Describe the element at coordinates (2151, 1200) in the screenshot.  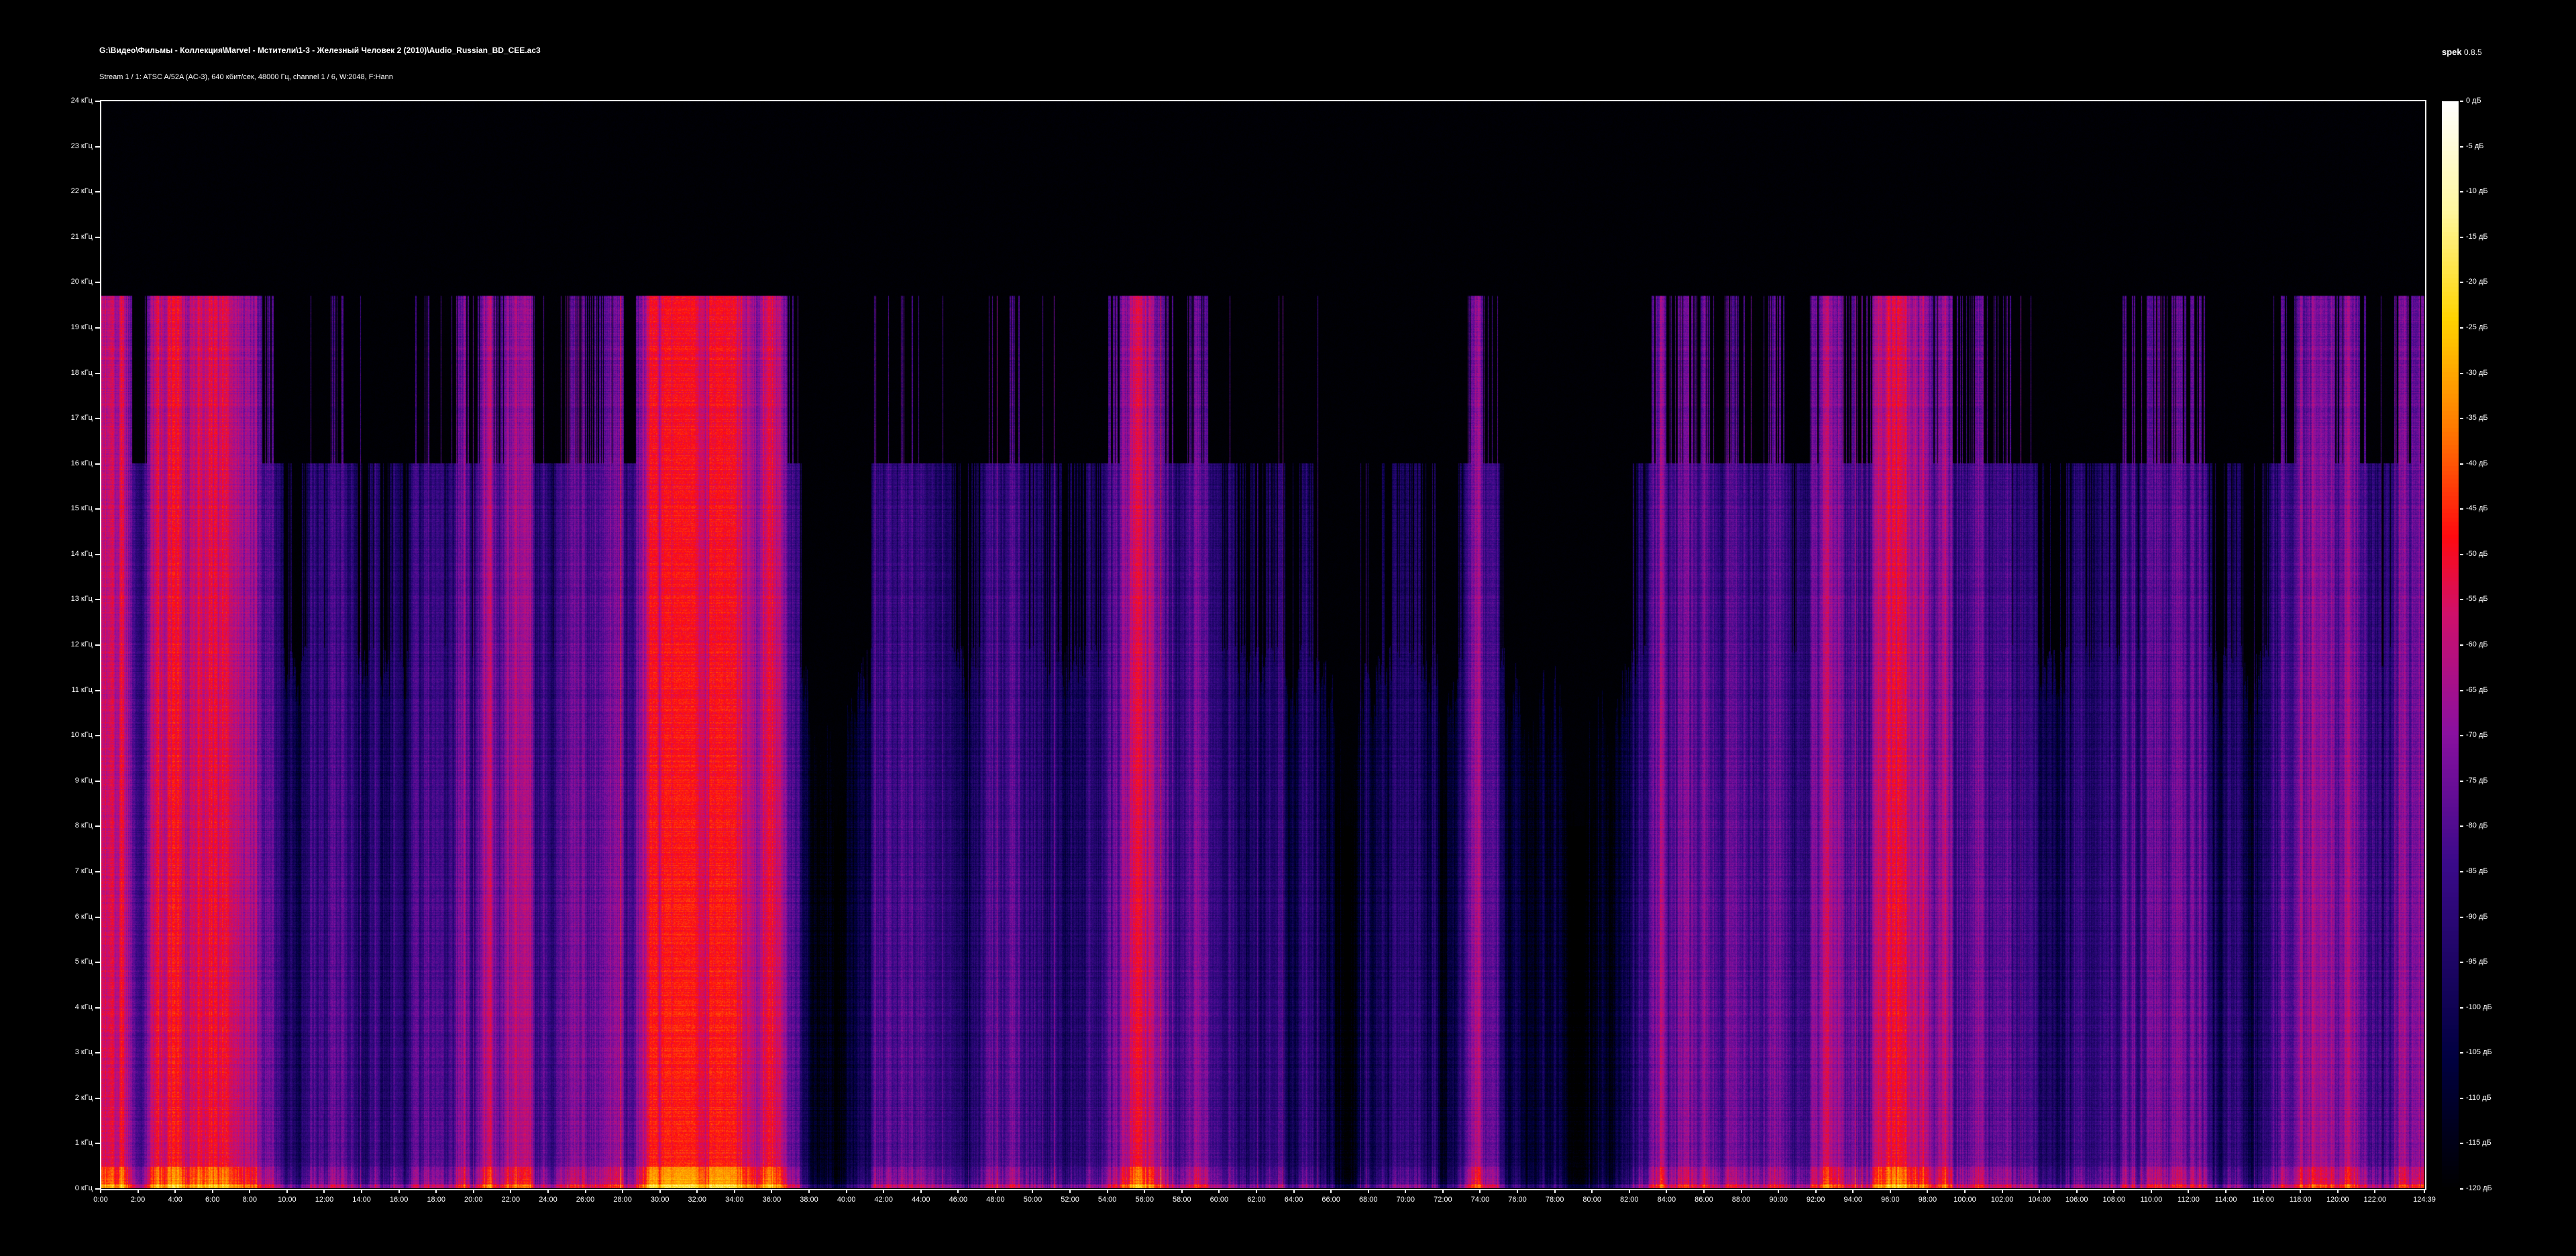
I see `x-tick-label: 110:00` at that location.